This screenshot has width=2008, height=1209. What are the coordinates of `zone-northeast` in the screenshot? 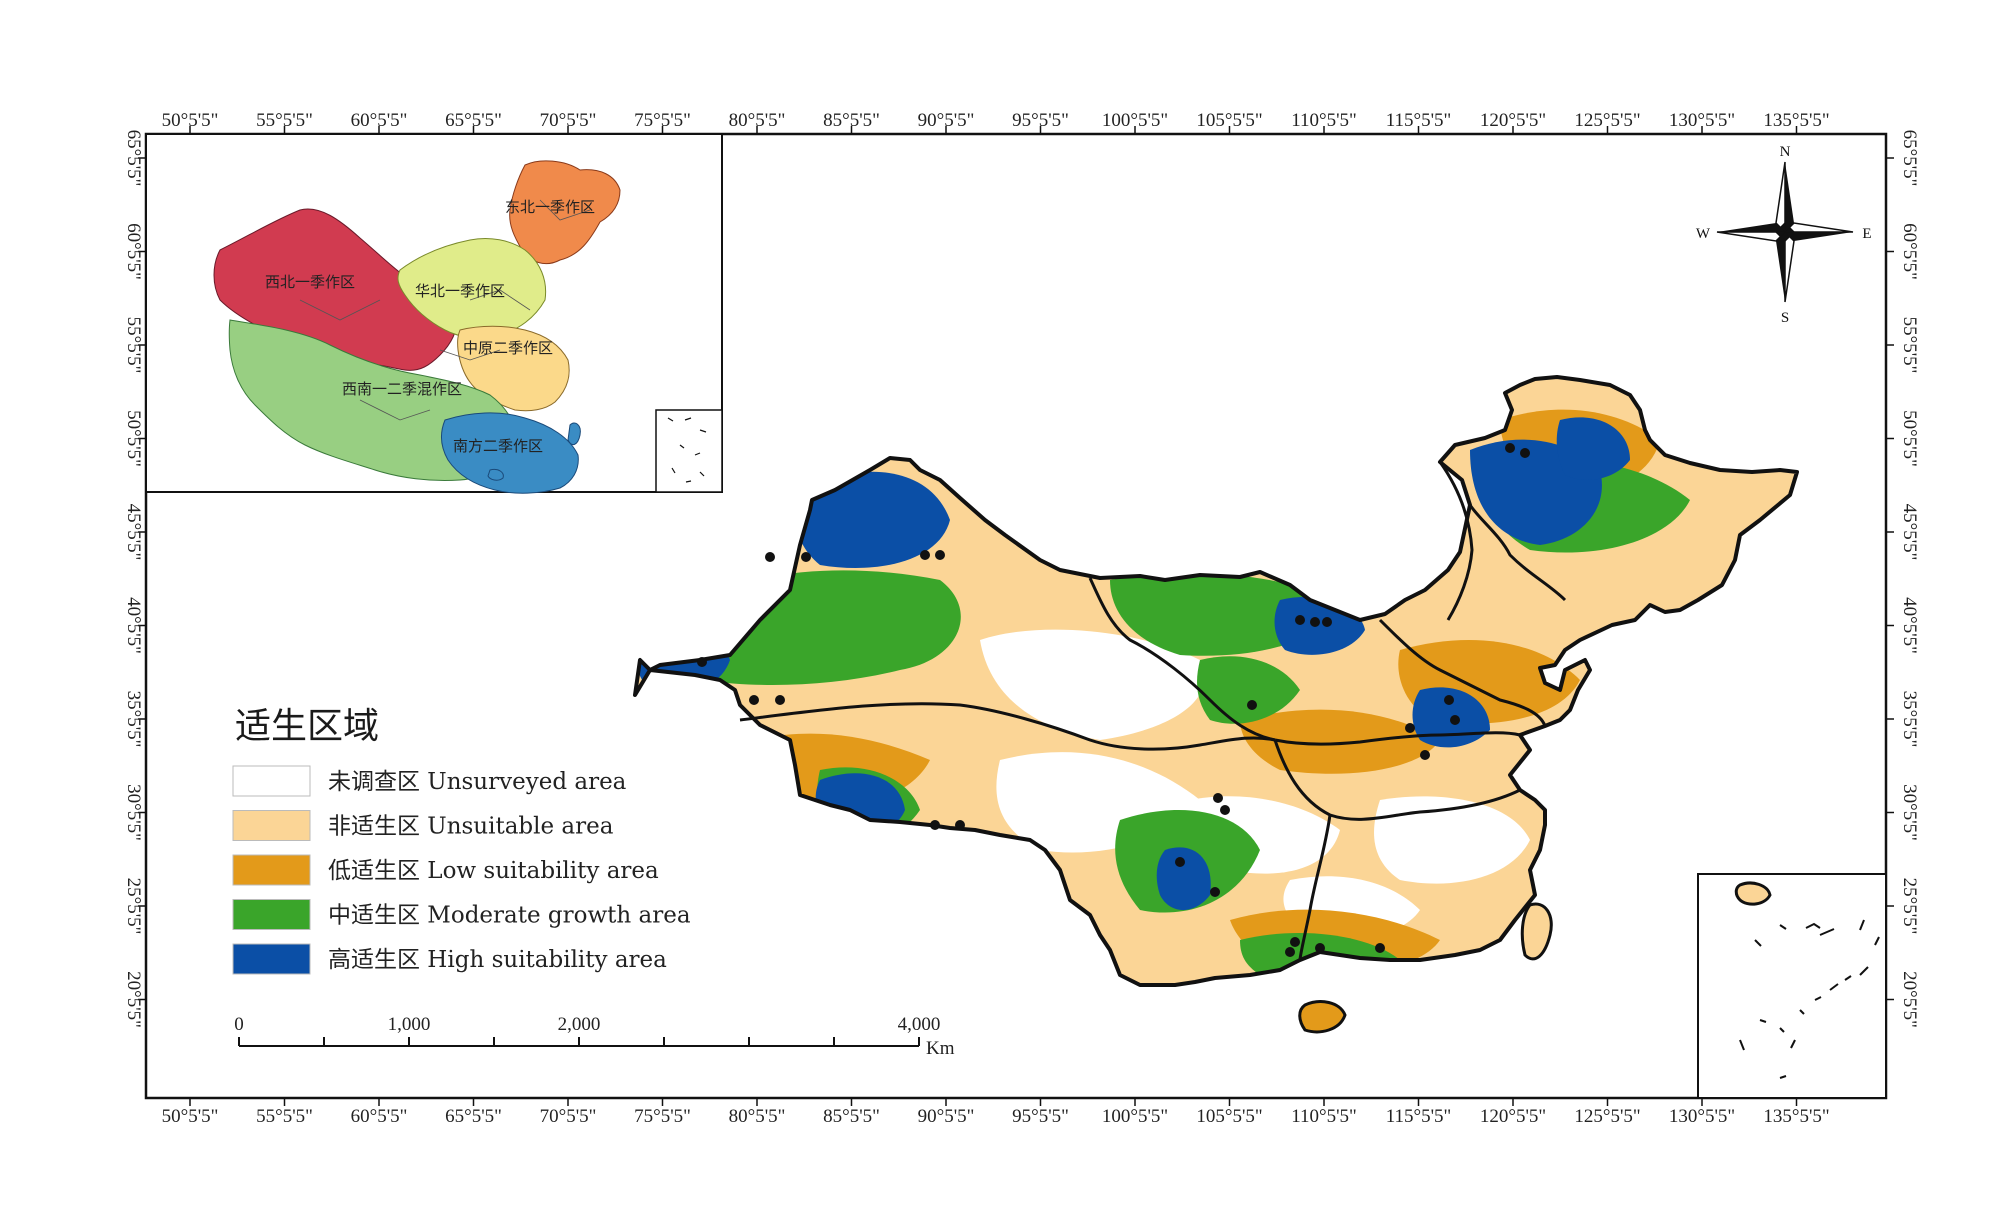 It's located at (565, 212).